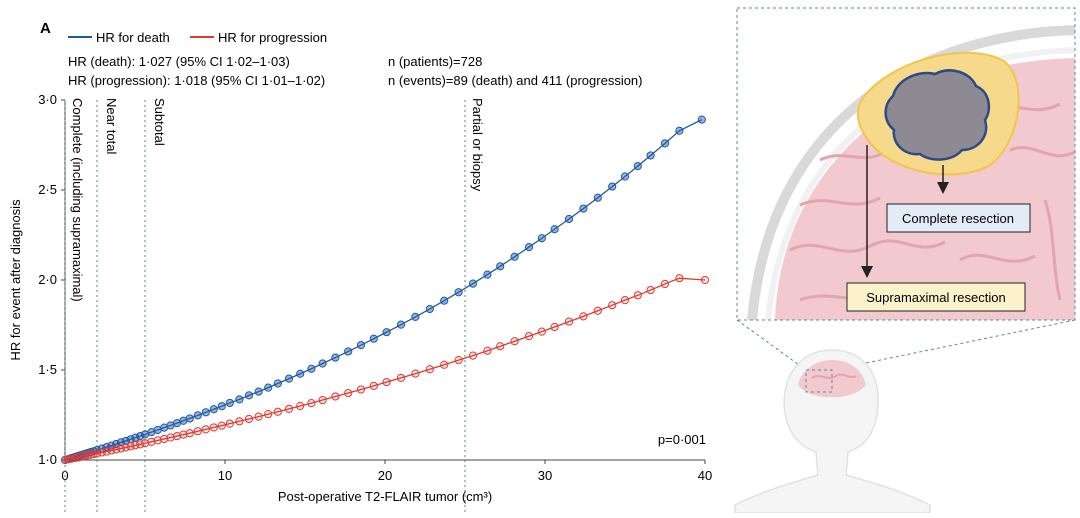 This screenshot has width=1080, height=518. I want to click on y-tick-label: 1·0, so click(47, 459).